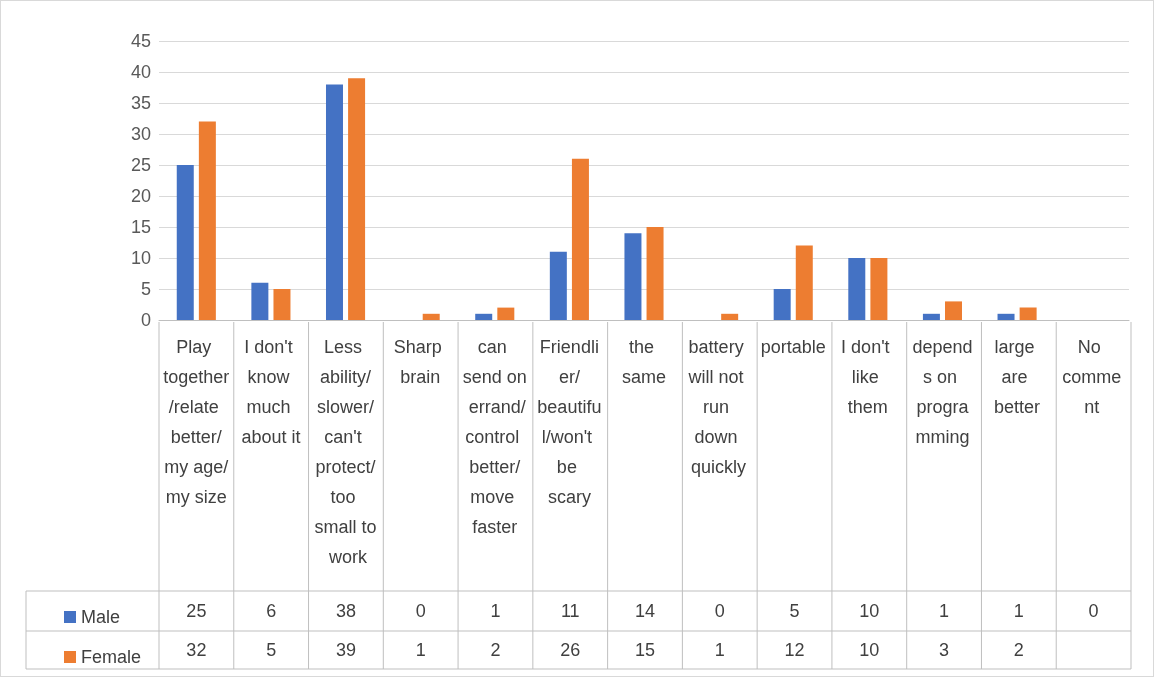  I want to click on y-tick-label: 5, so click(145, 289).